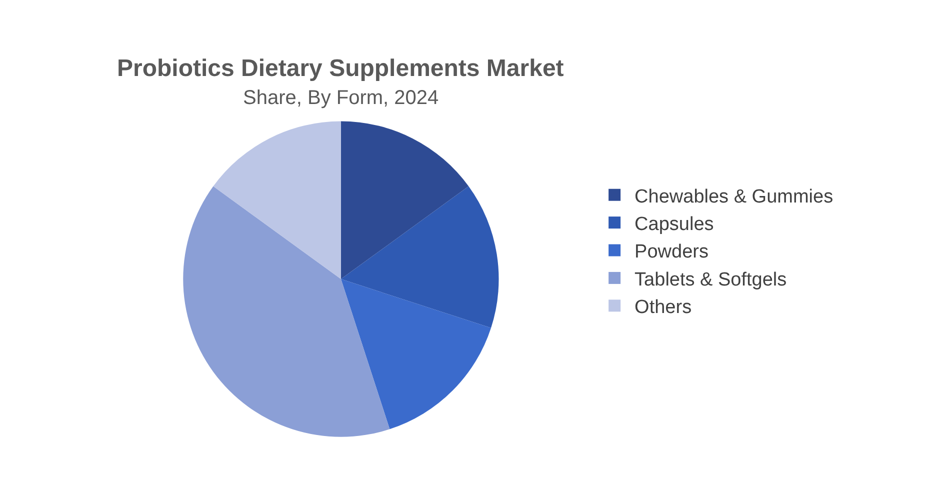 This screenshot has width=929, height=501. What do you see at coordinates (663, 307) in the screenshot?
I see `legend-label: Others` at bounding box center [663, 307].